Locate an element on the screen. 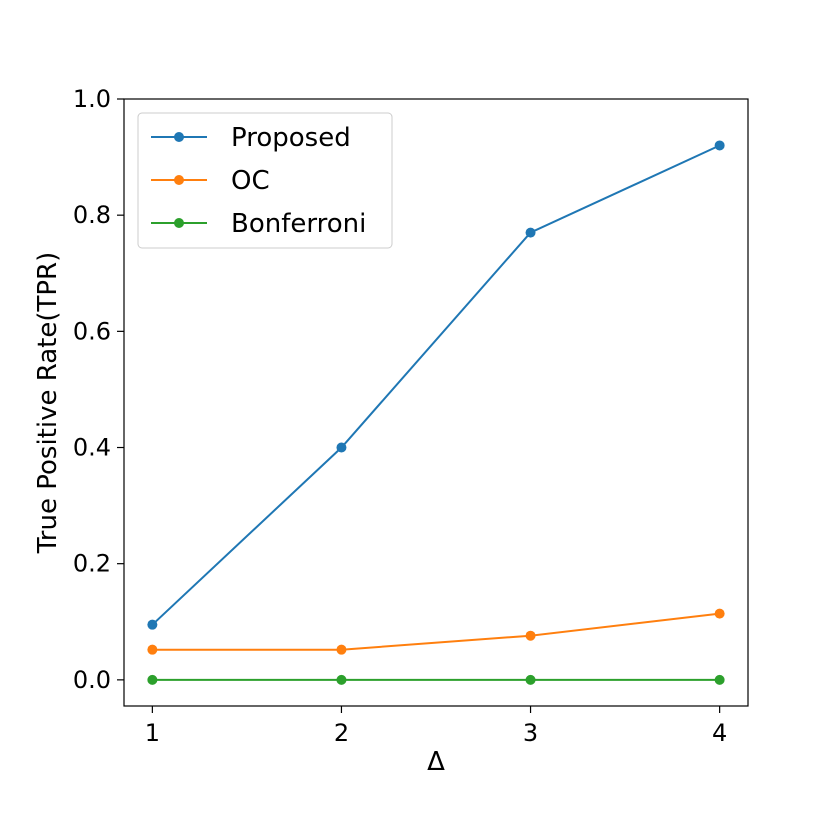 The height and width of the screenshot is (830, 830). legend: Proposed OC Bonferroni is located at coordinates (265, 180).